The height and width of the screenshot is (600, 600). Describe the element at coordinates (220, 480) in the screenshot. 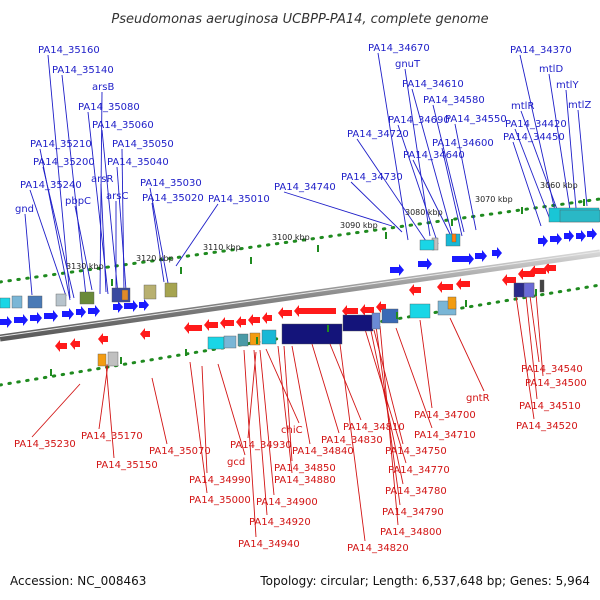

I see `gene-label-bottom: PA14_34990` at that location.